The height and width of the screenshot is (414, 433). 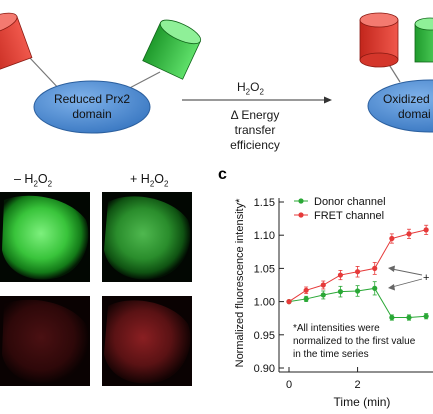 I want to click on reduced-domain-line2: domain, so click(x=91, y=114).